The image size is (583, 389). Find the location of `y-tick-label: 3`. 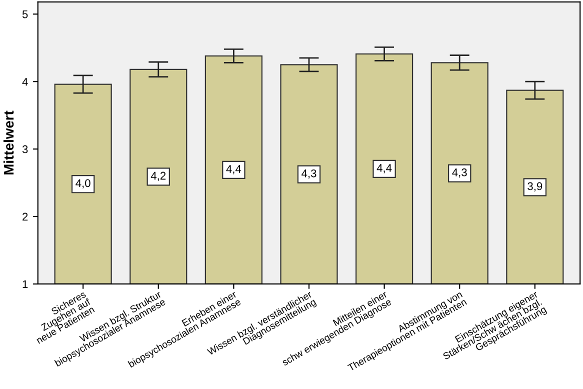

y-tick-label: 3 is located at coordinates (25, 149).